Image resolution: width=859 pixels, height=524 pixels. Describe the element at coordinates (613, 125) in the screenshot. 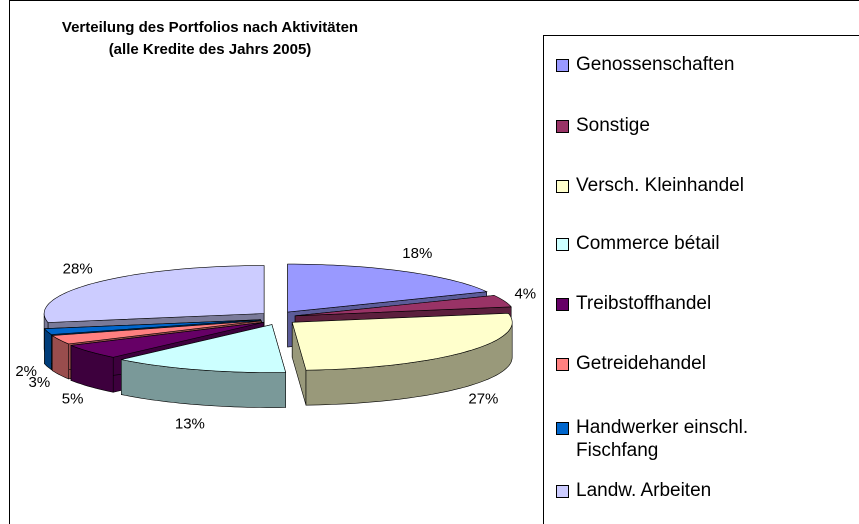

I see `legend-label: Sonstige` at that location.